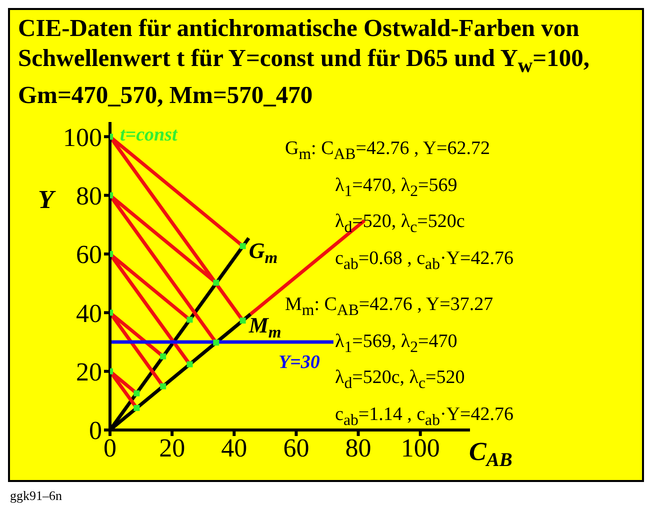 This screenshot has width=650, height=513. I want to click on series-label: Y=30, so click(299, 362).